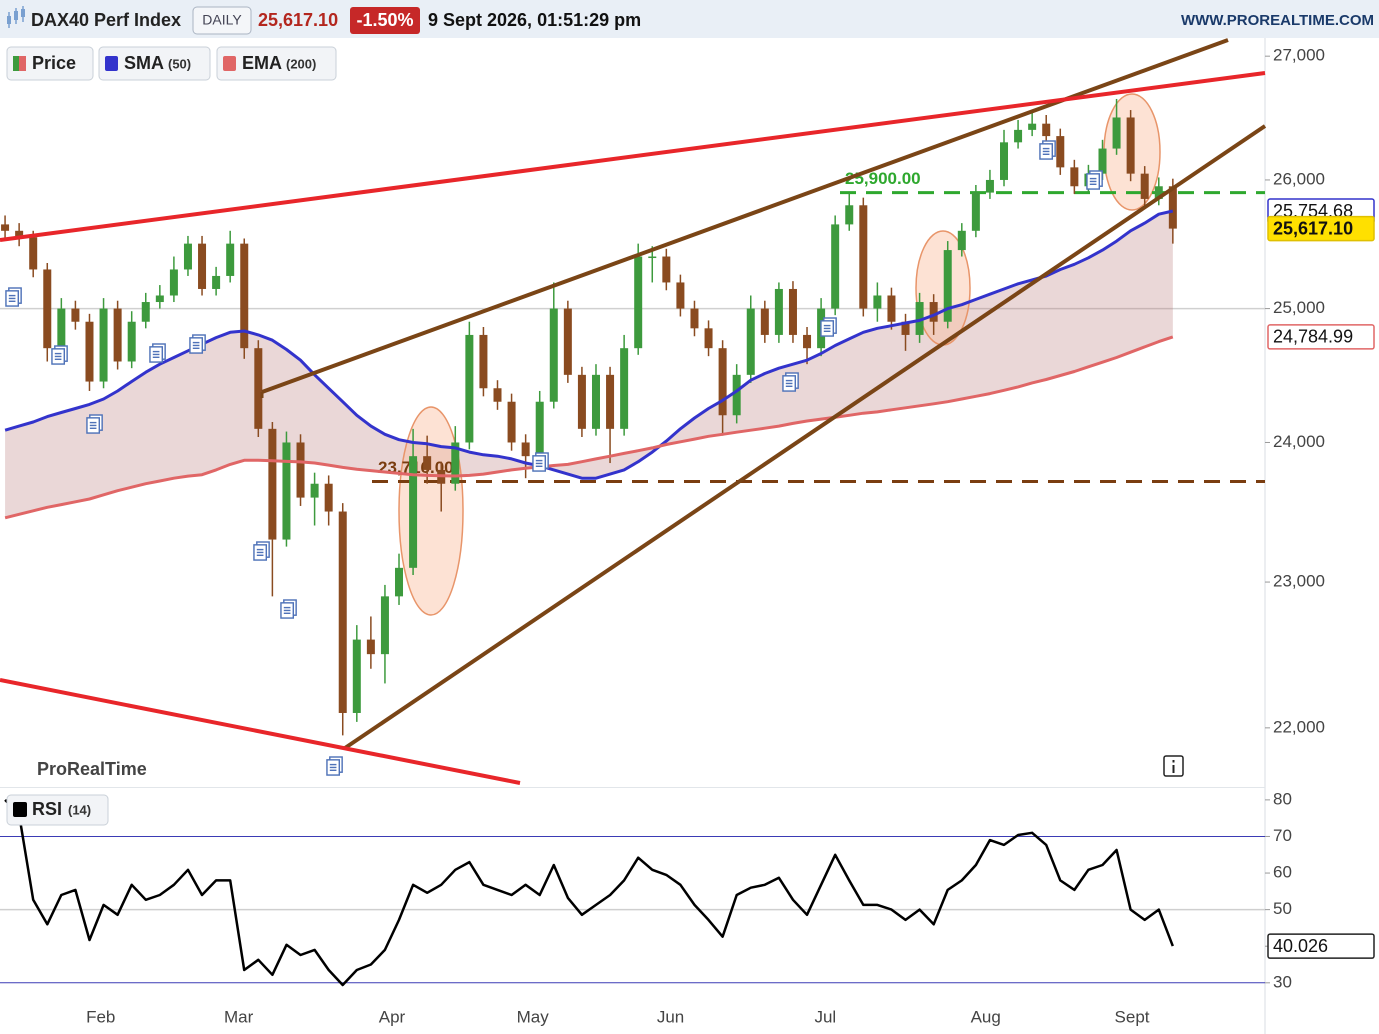 The height and width of the screenshot is (1034, 1379). Describe the element at coordinates (1277, 20) in the screenshot. I see `site: WWW.PROREALTIME.COM` at that location.